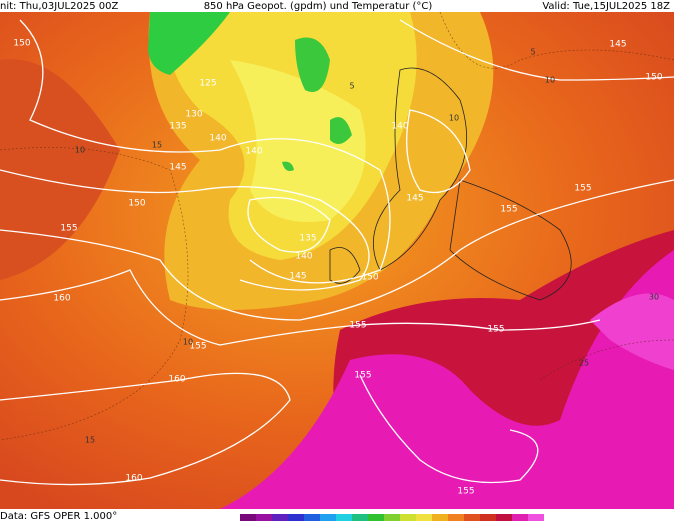 The height and width of the screenshot is (521, 674). I want to click on header-bar, so click(337, 6).